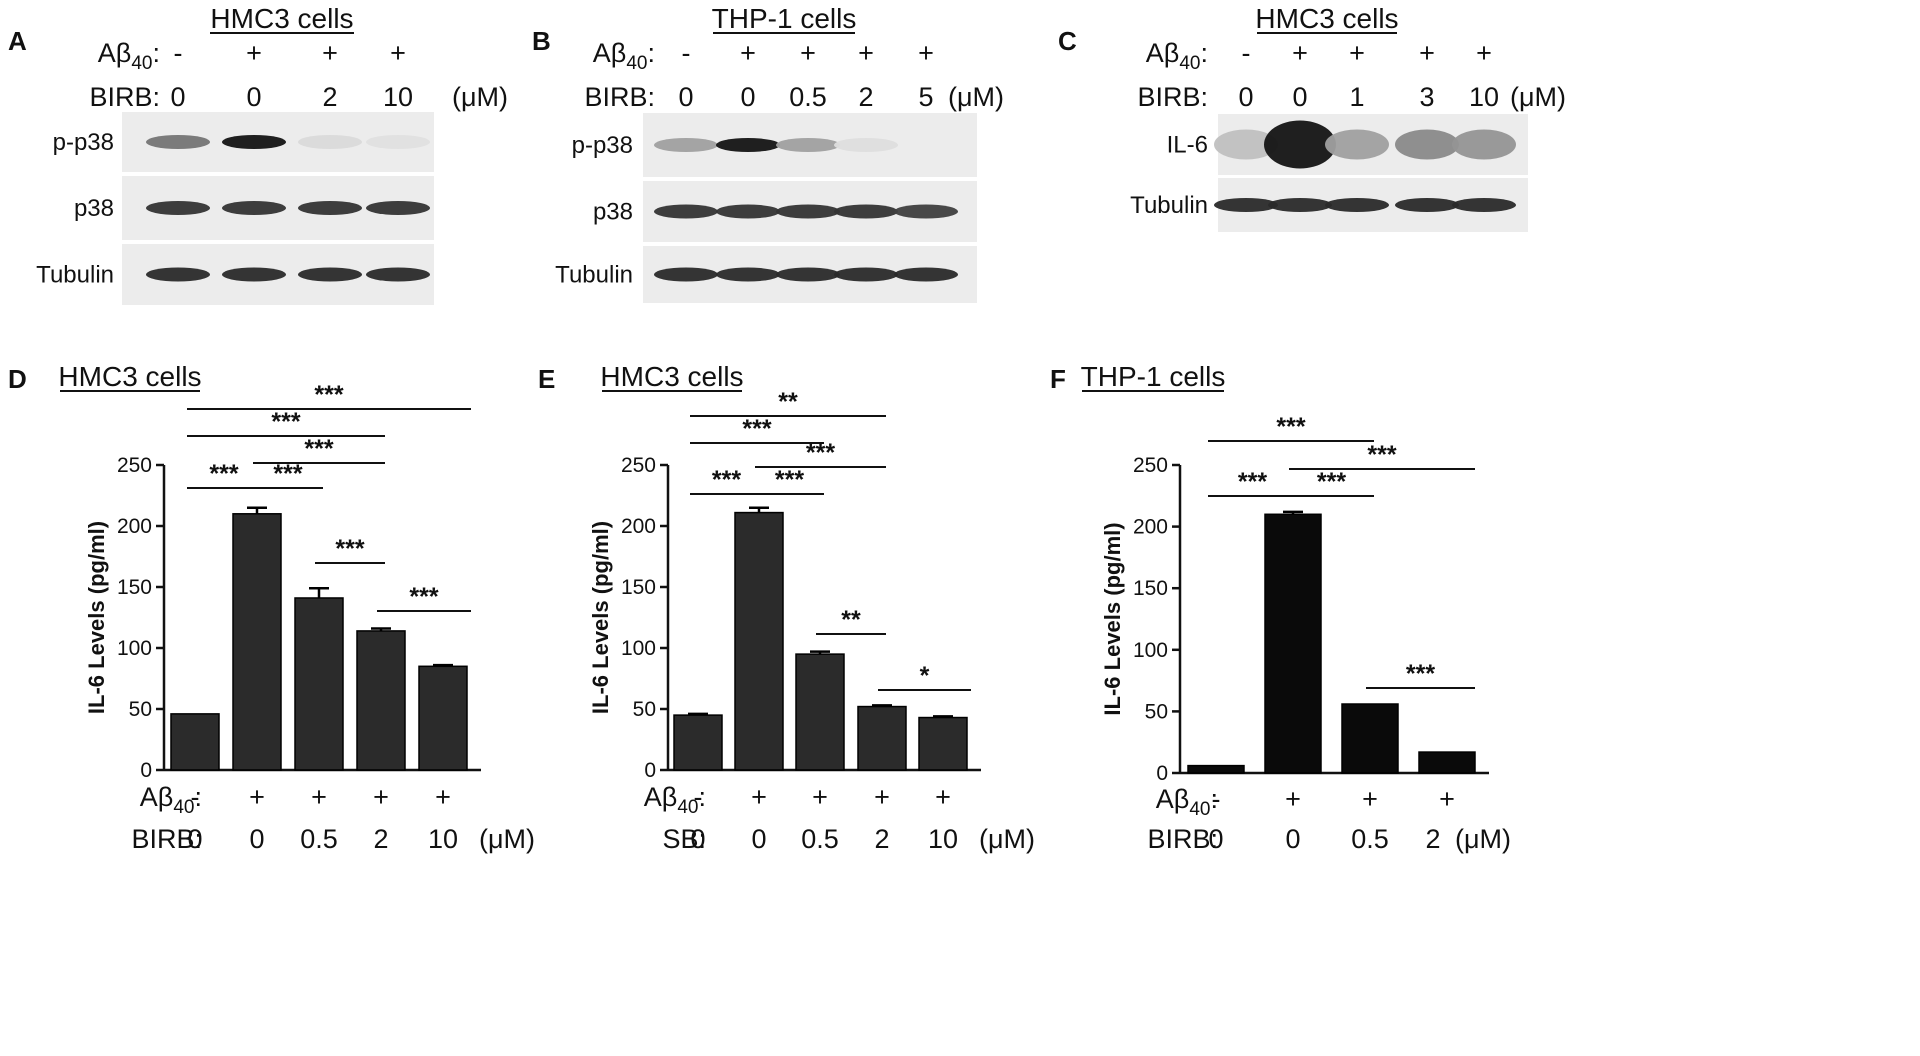 This screenshot has height=1056, width=1920. Describe the element at coordinates (1426, 97) in the screenshot. I see `dose-value: 3` at that location.